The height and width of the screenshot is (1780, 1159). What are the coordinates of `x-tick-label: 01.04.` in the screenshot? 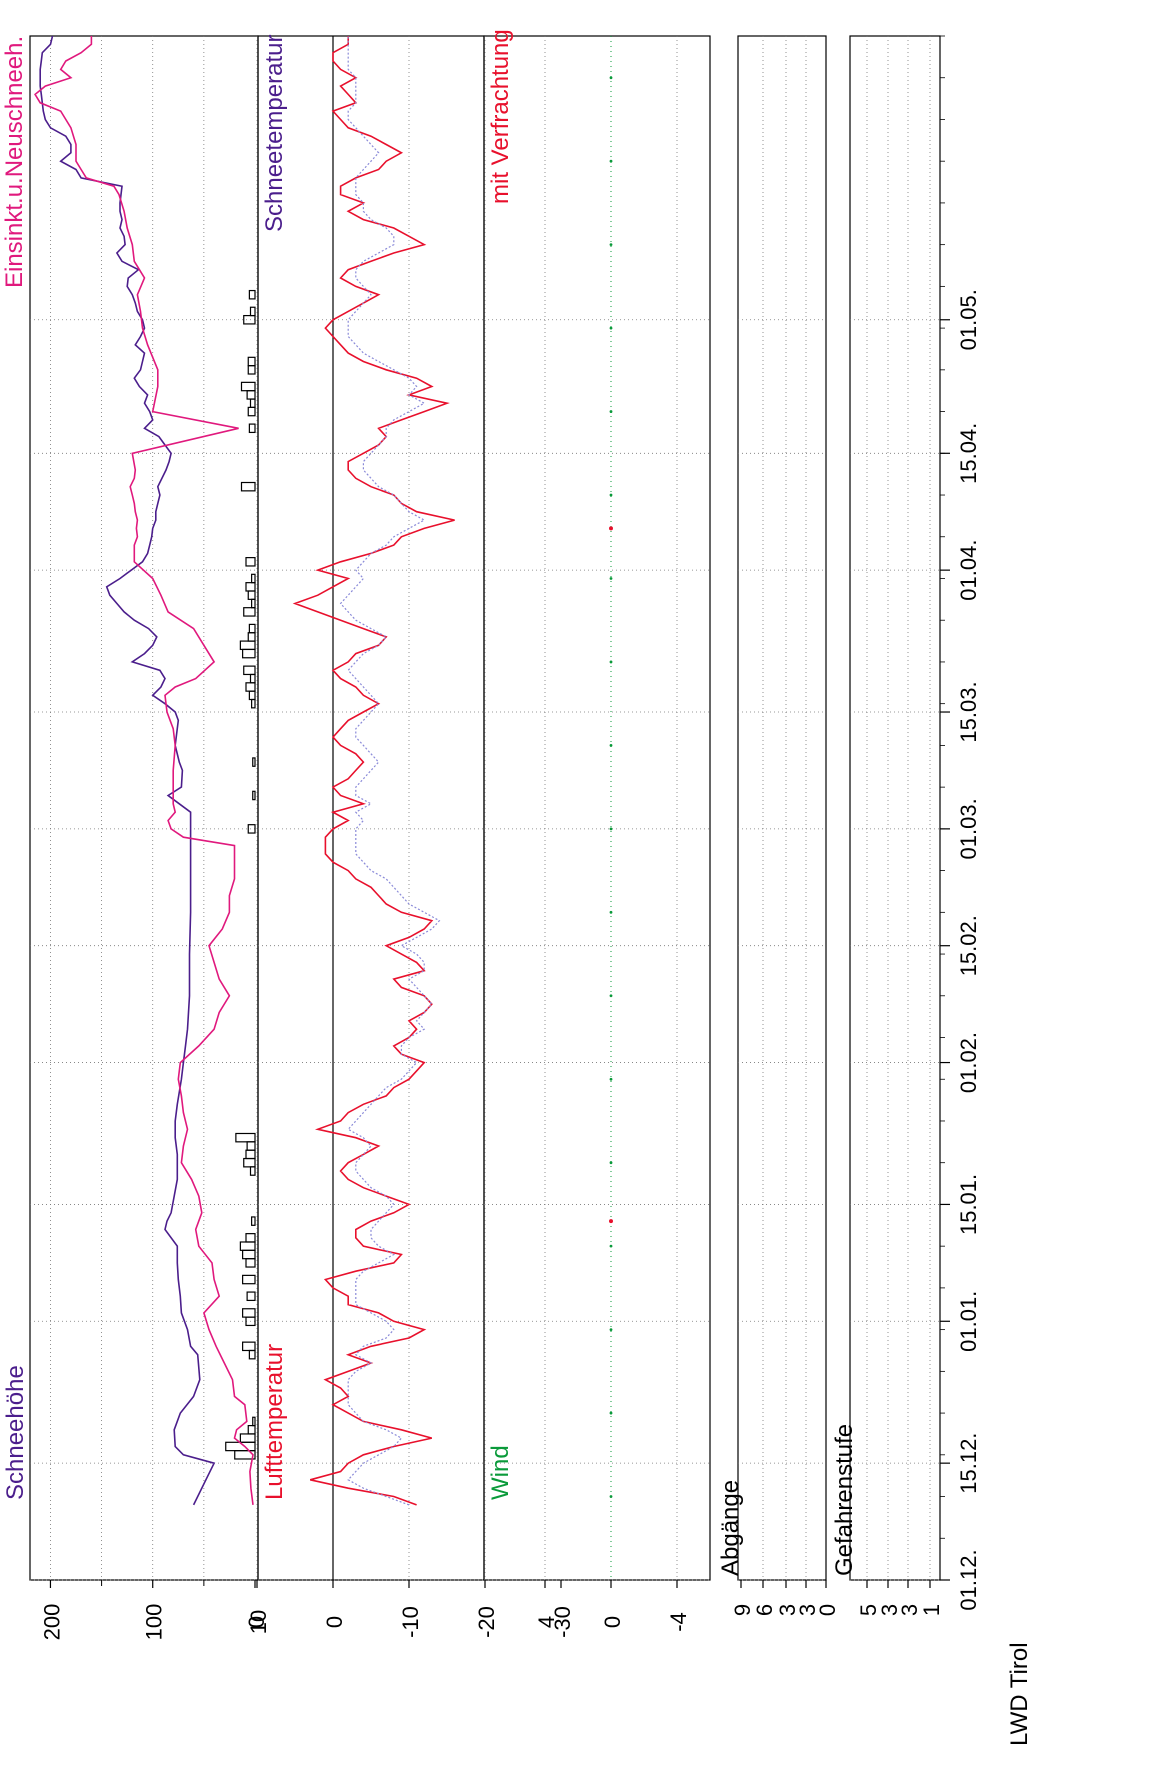 It's located at (968, 570).